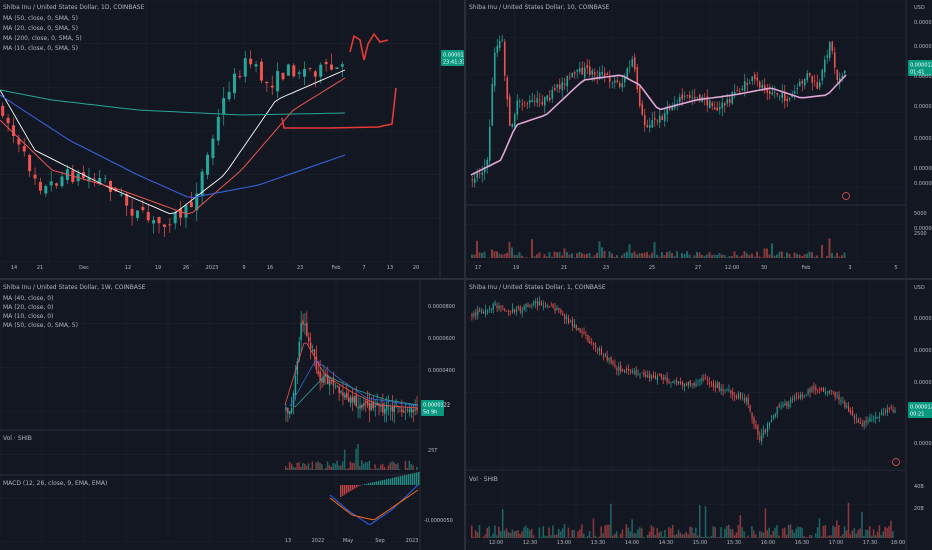  What do you see at coordinates (658, 125) in the screenshot?
I see `moving-average-line` at bounding box center [658, 125].